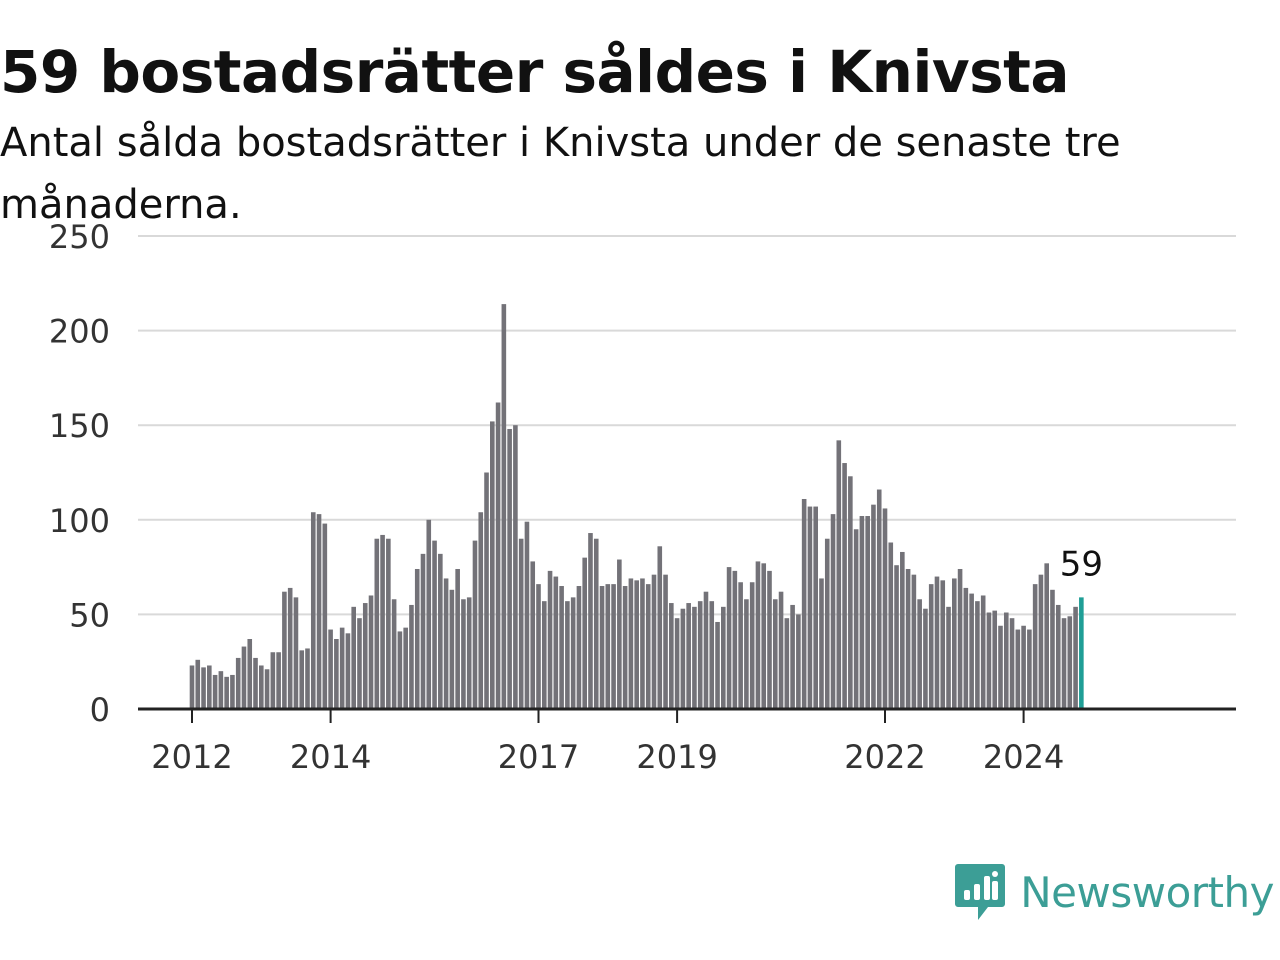  Describe the element at coordinates (79, 426) in the screenshot. I see `y-tick-label: 150` at that location.